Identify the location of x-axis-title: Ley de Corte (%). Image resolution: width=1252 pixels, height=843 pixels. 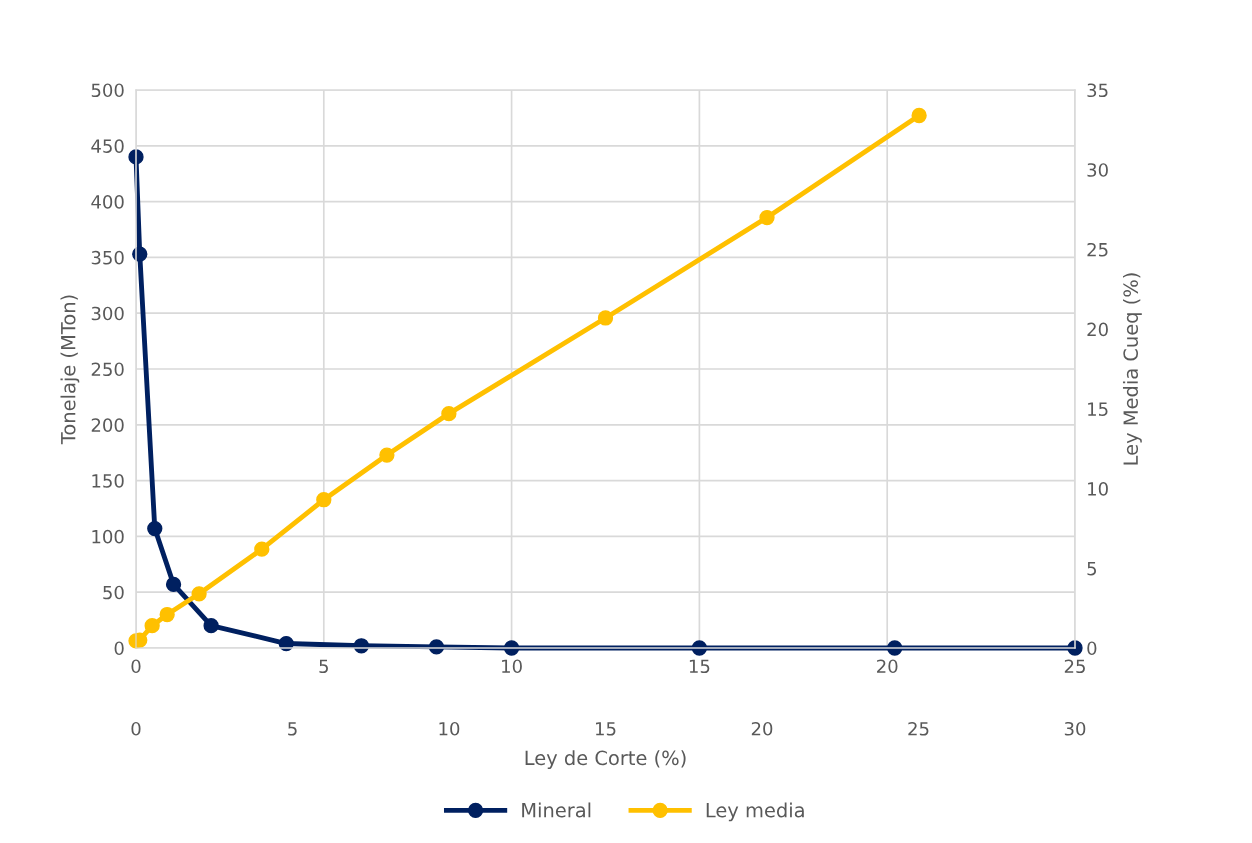
(605, 760).